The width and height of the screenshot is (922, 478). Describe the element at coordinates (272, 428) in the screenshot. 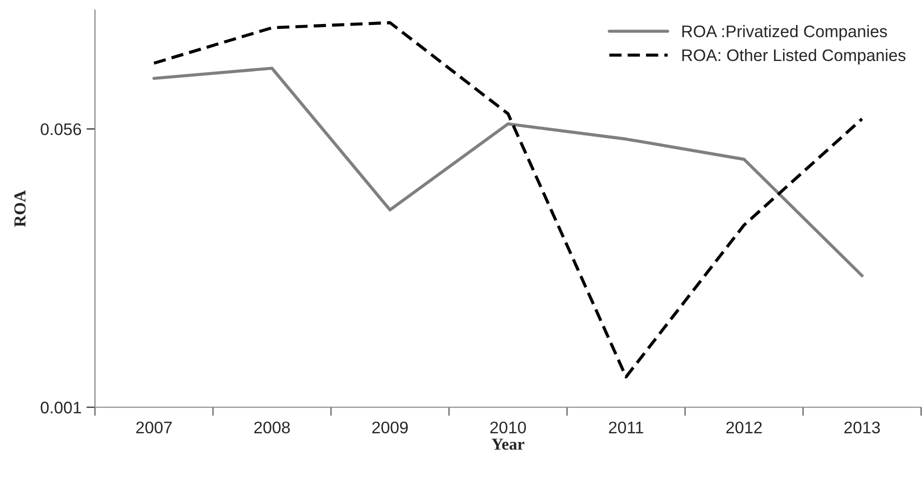

I see `x-tick-label: 2008` at that location.